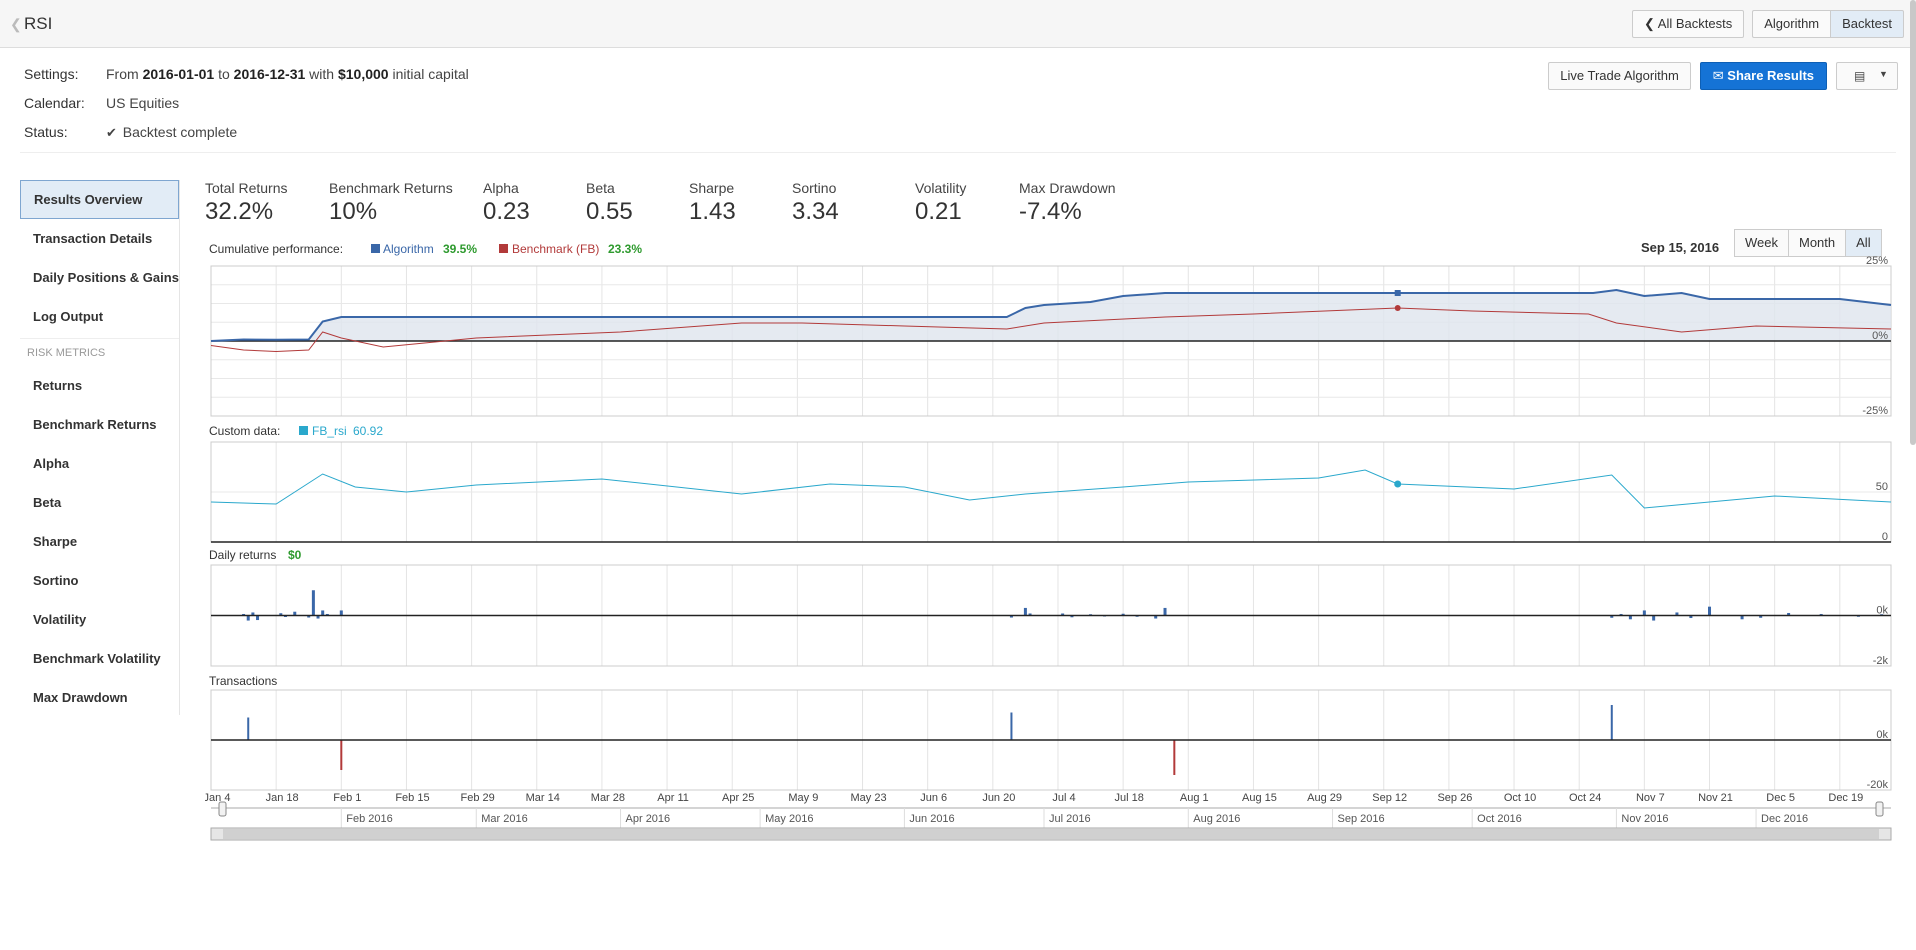 The image size is (1916, 950). I want to click on sidebar-item-max-drawdown: Max Drawdown, so click(80, 697).